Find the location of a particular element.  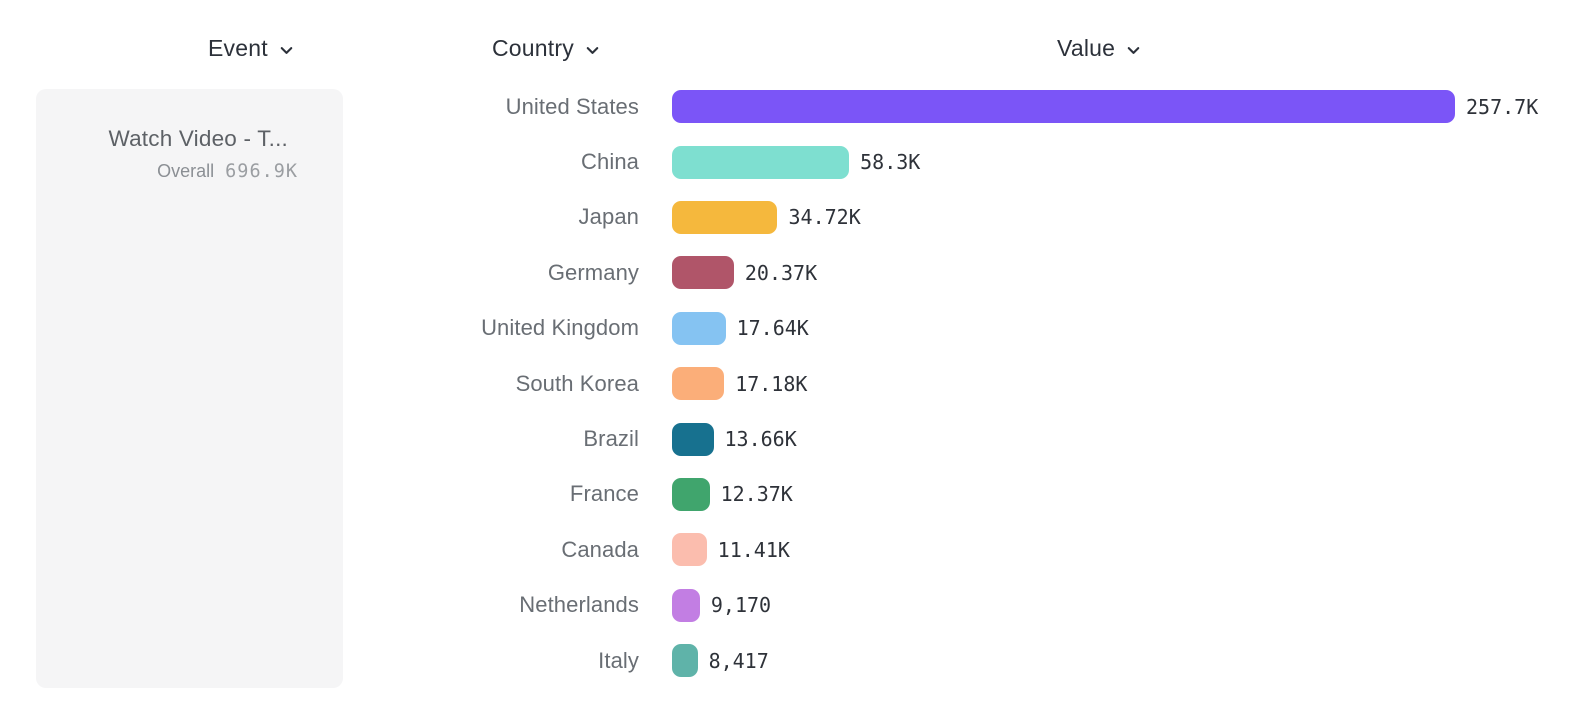

chart-row: France 12.37K is located at coordinates (792, 494).